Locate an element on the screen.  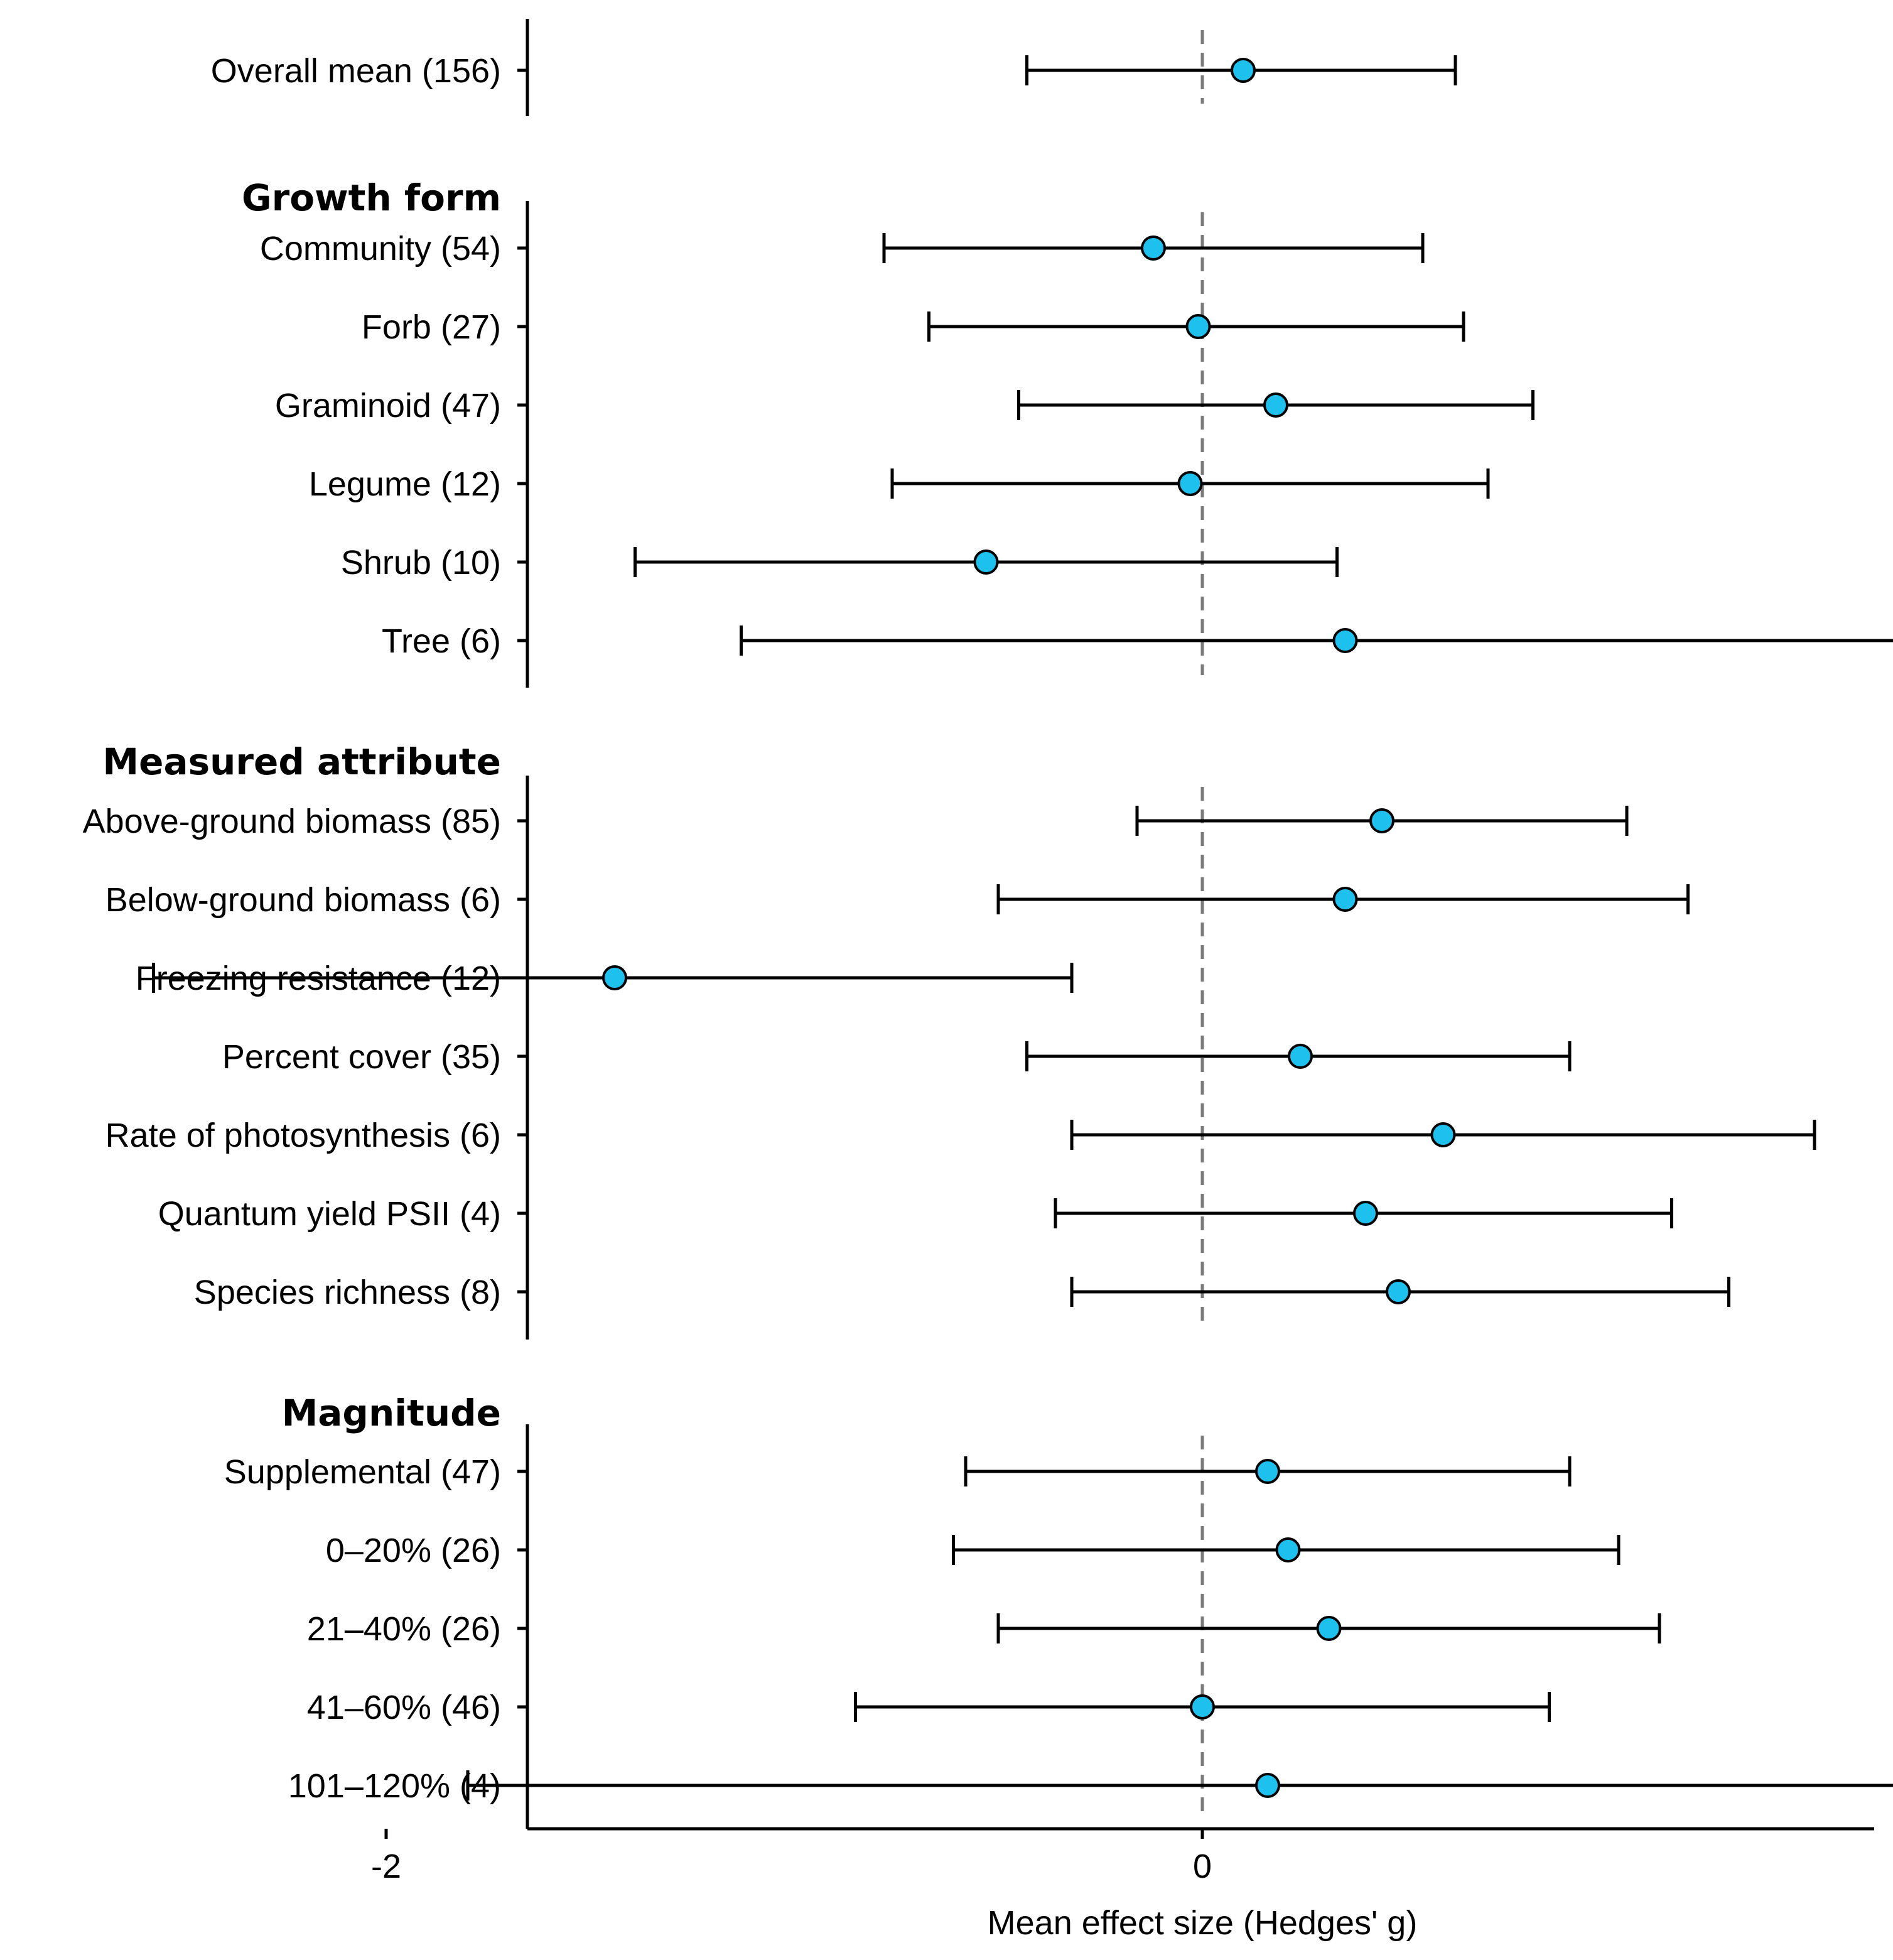
row-label: Below-ground biomass (6) is located at coordinates (303, 900).